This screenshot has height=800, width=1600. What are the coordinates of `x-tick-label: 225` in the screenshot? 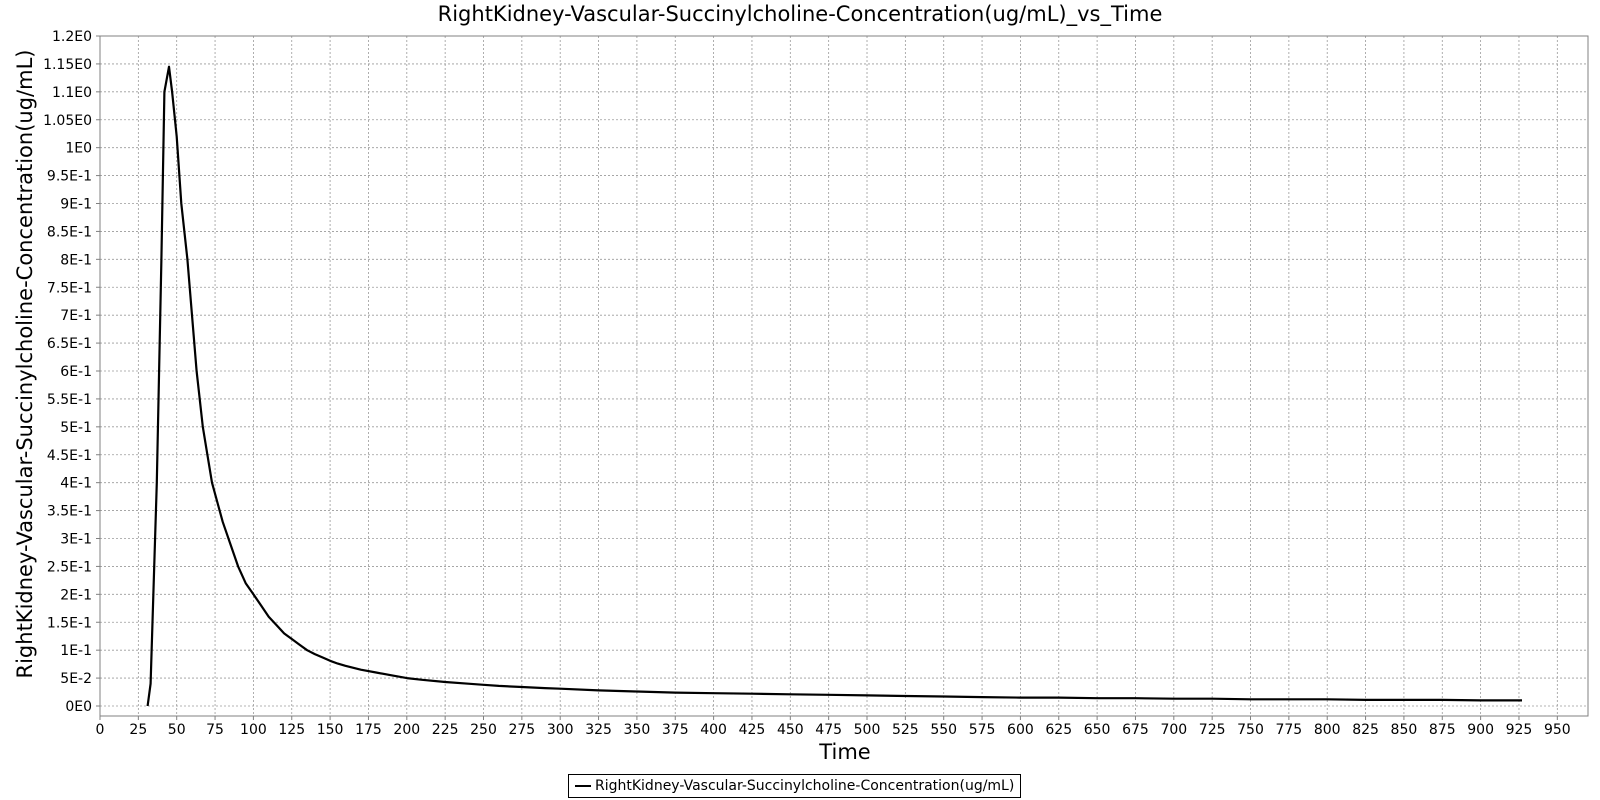 It's located at (445, 730).